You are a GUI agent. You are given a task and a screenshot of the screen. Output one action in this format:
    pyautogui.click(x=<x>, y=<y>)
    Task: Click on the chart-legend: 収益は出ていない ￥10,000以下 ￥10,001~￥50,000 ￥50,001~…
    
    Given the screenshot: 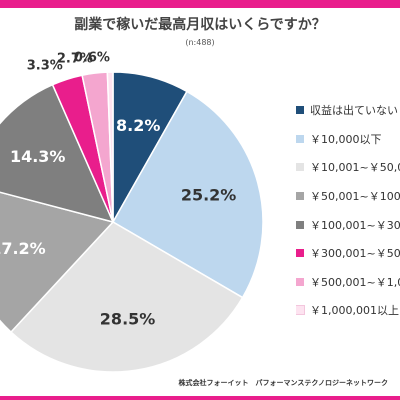 What is the action you would take?
    pyautogui.click(x=348, y=210)
    